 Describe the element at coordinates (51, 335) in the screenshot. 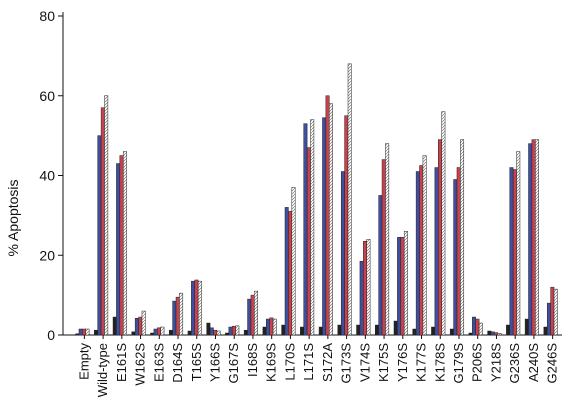

I see `y-tick-label: 0` at that location.